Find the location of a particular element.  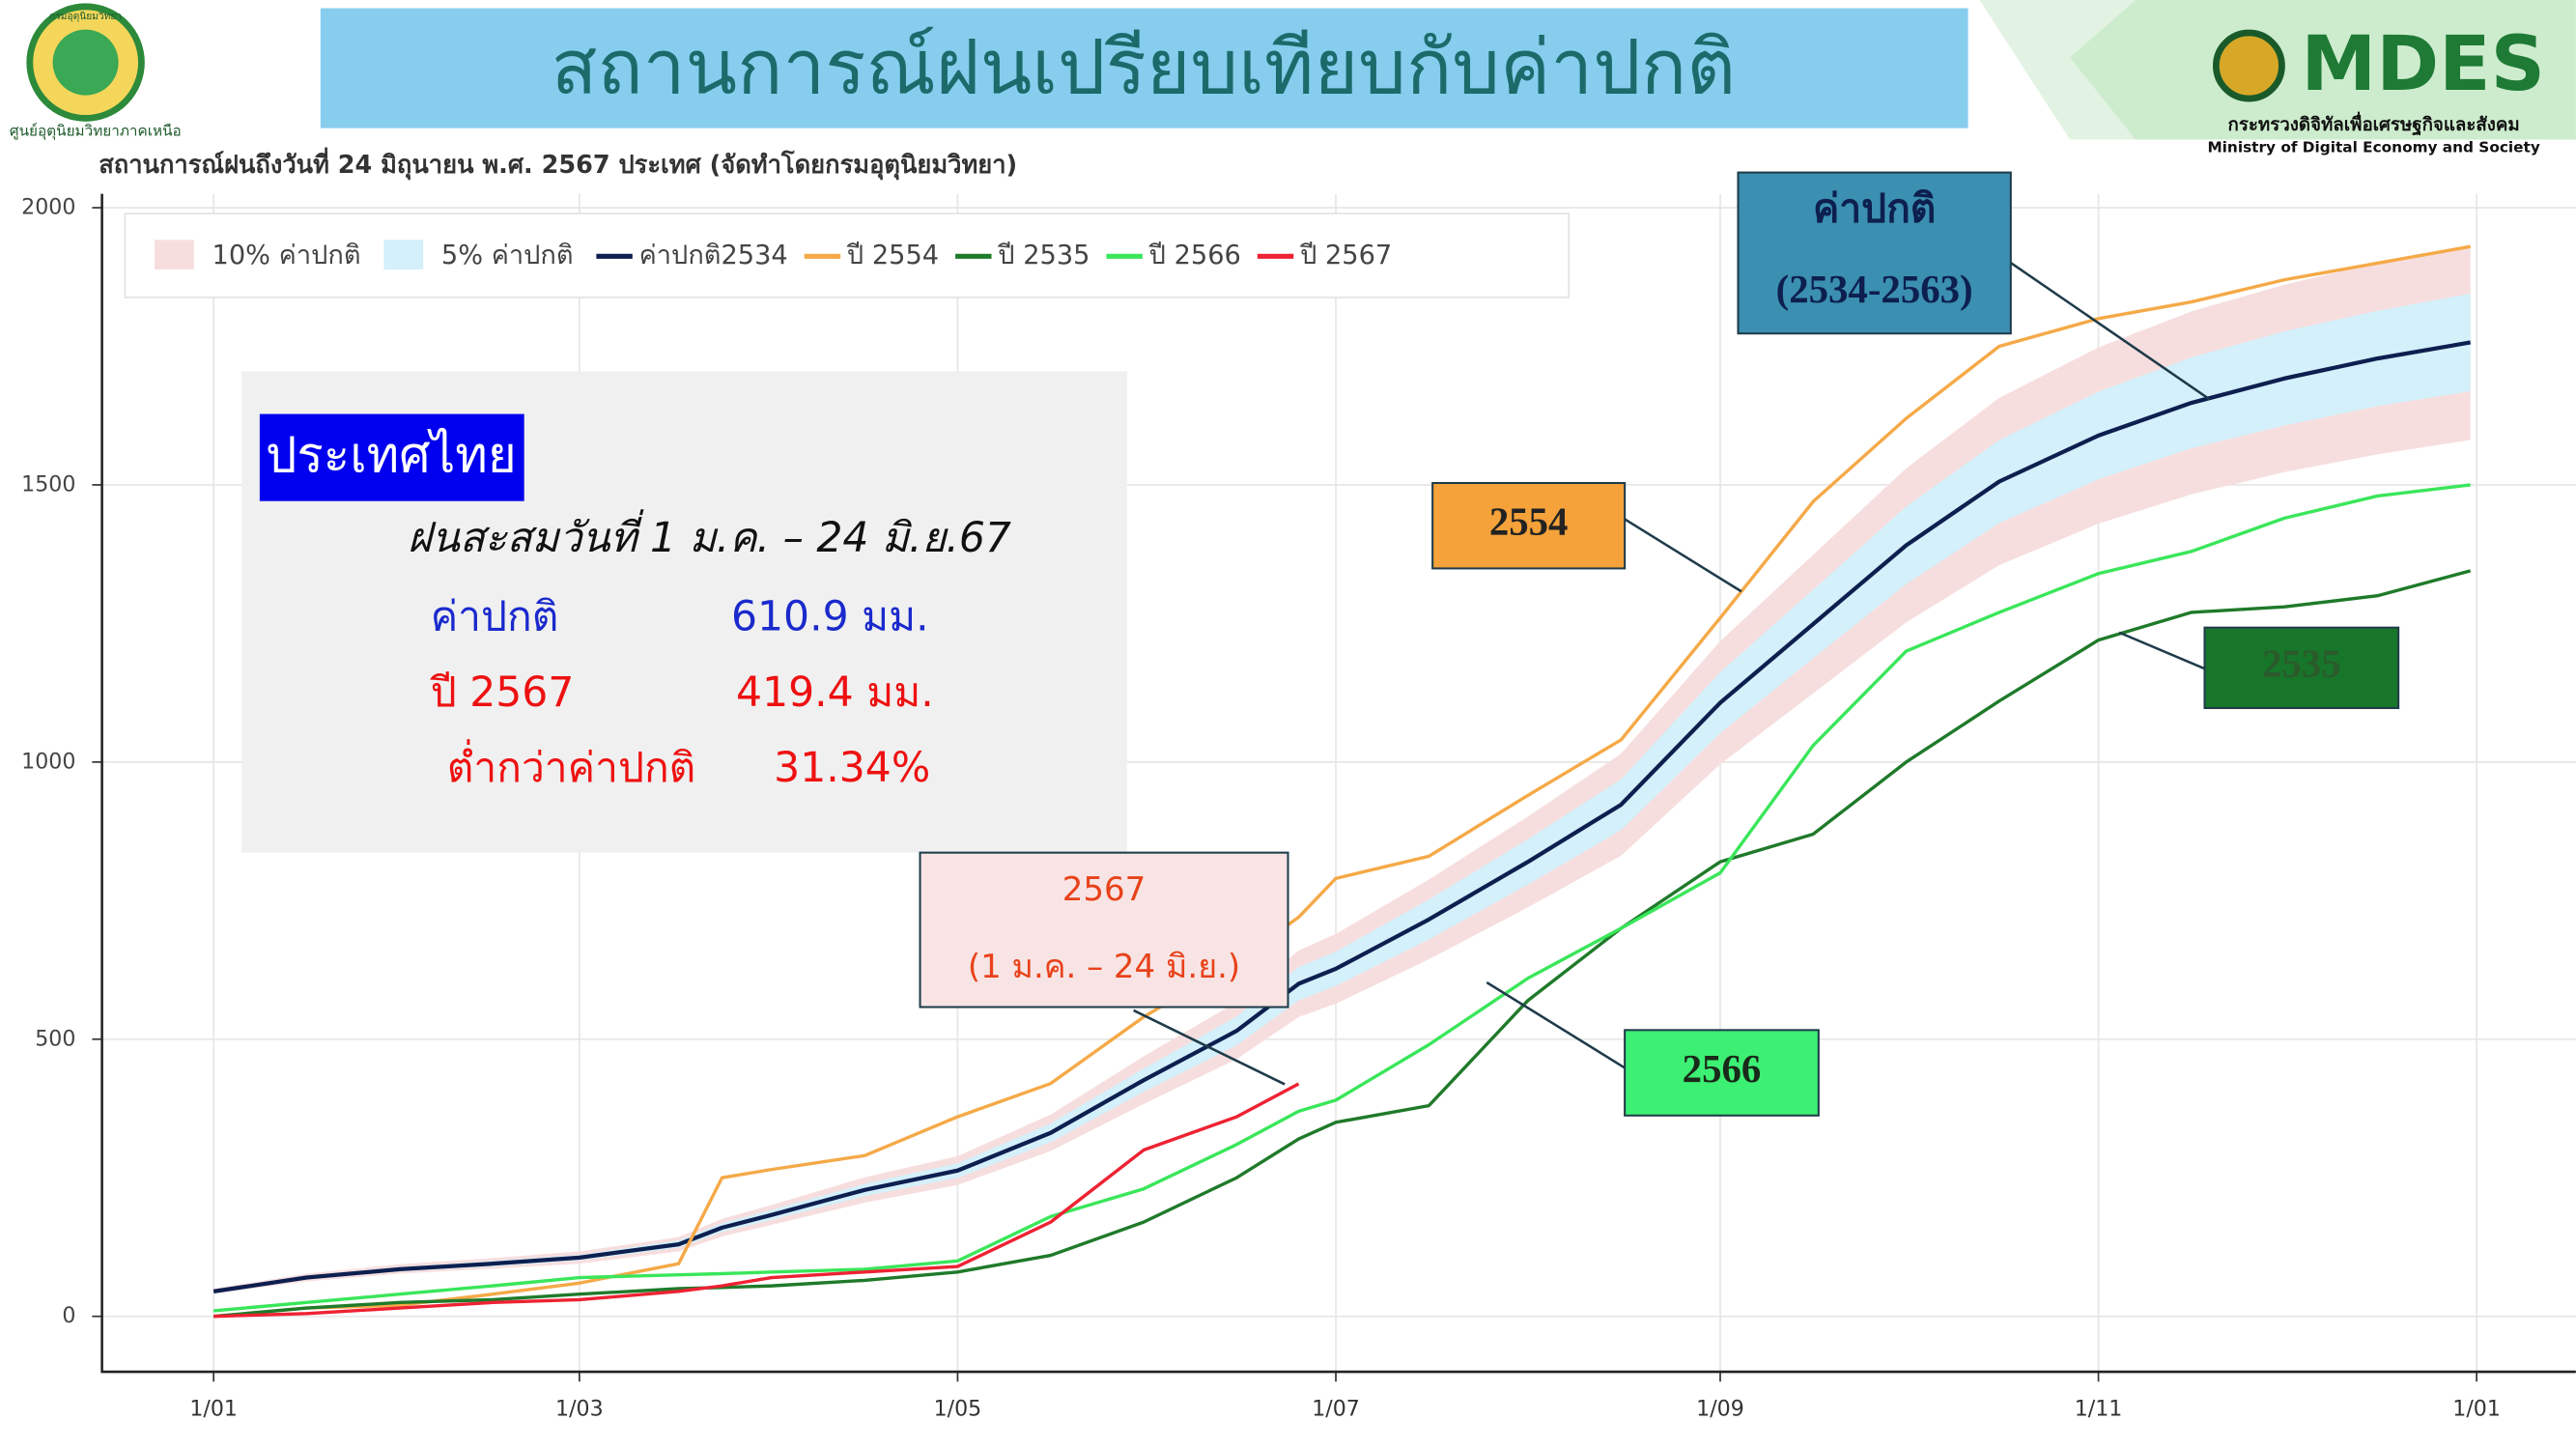

info-label: ต่ำกว่าค่าปกติ is located at coordinates (571, 765).